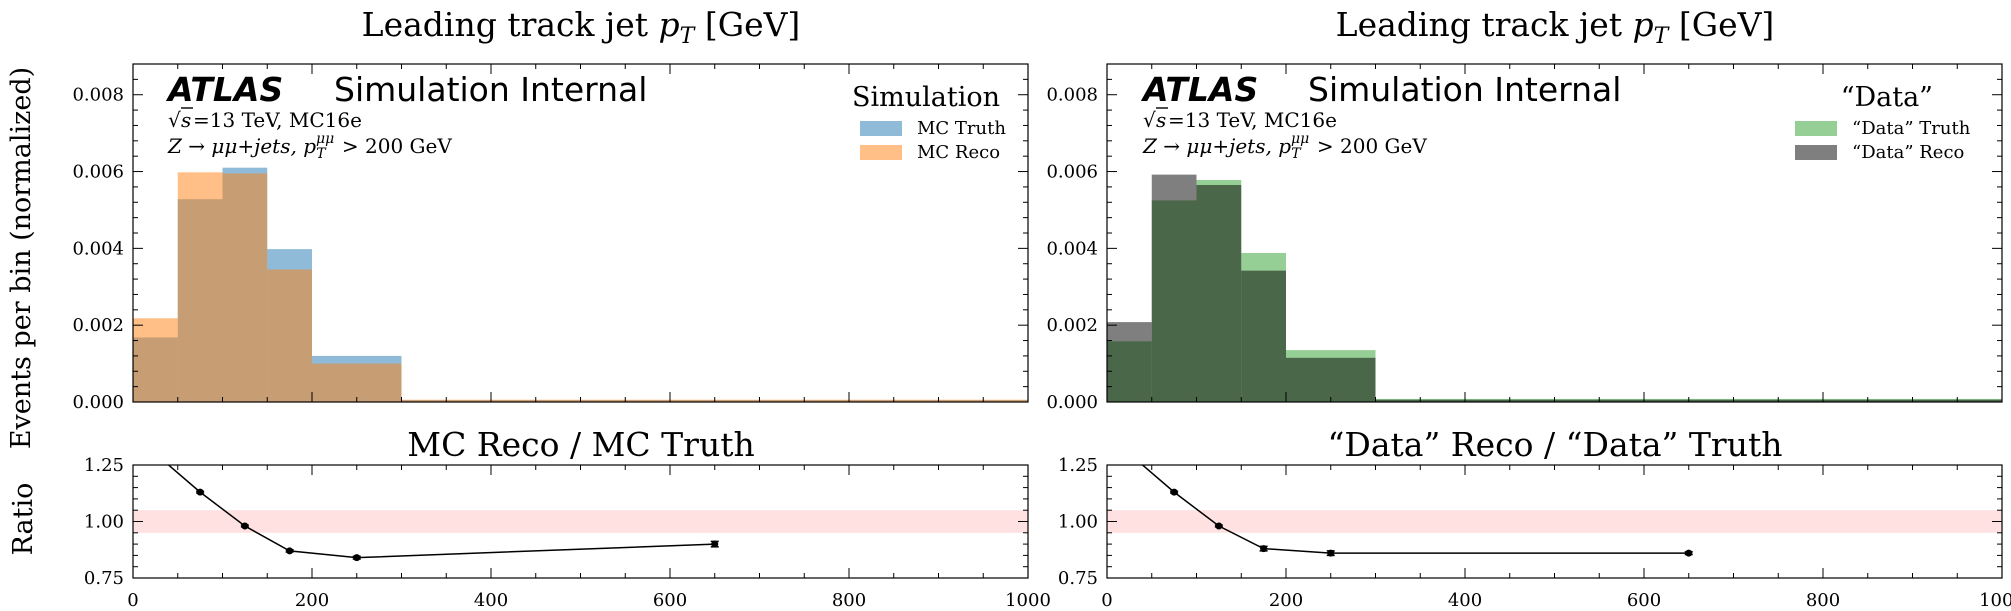  Describe the element at coordinates (104, 578) in the screenshot. I see `left-ratio-ytick-label-0: 0.75` at that location.